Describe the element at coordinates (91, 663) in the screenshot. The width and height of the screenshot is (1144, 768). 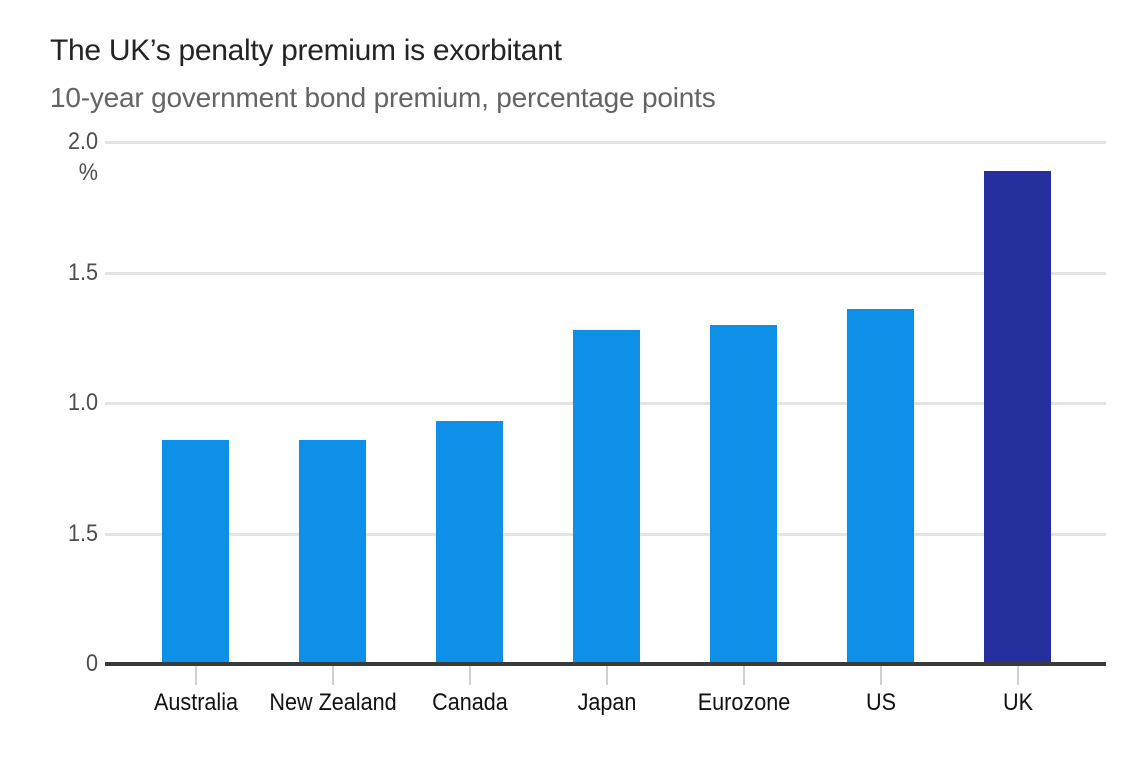
I see `y-axis-tick-label: 0` at that location.